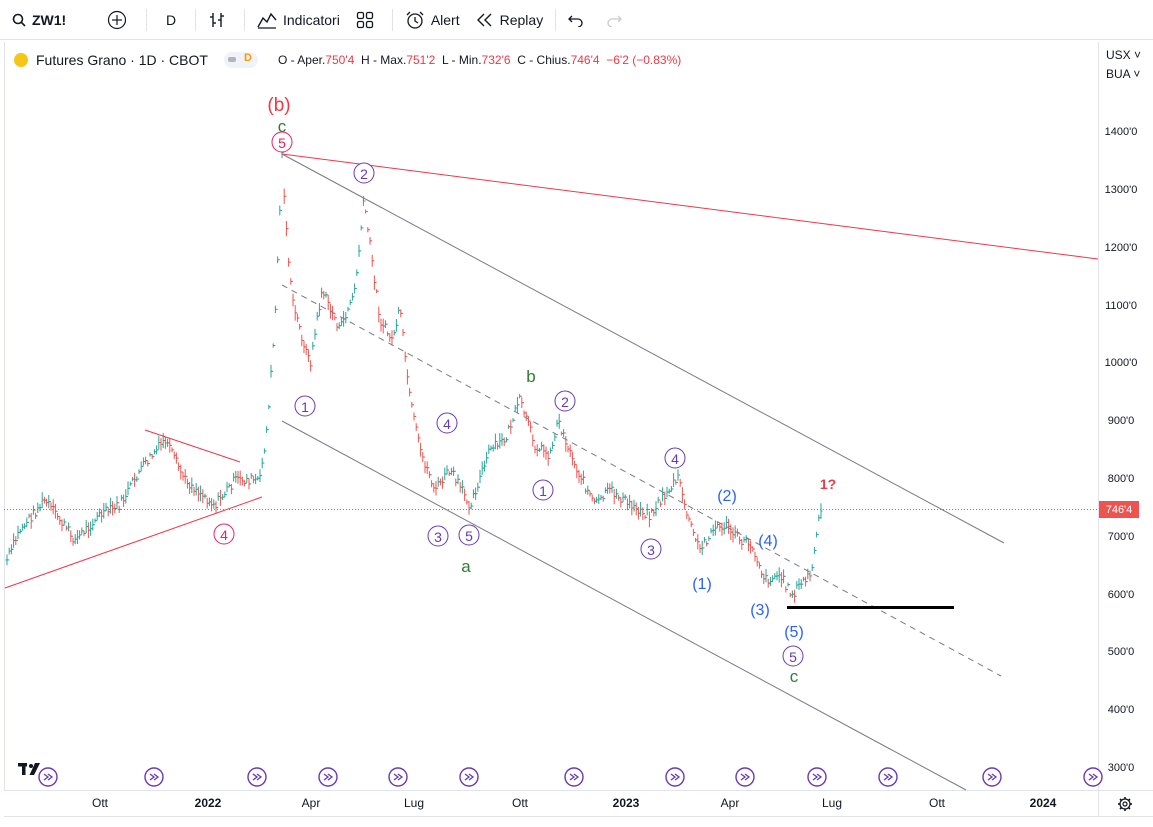 This screenshot has height=827, width=1153. What do you see at coordinates (1125, 804) in the screenshot?
I see `gear-icon` at bounding box center [1125, 804].